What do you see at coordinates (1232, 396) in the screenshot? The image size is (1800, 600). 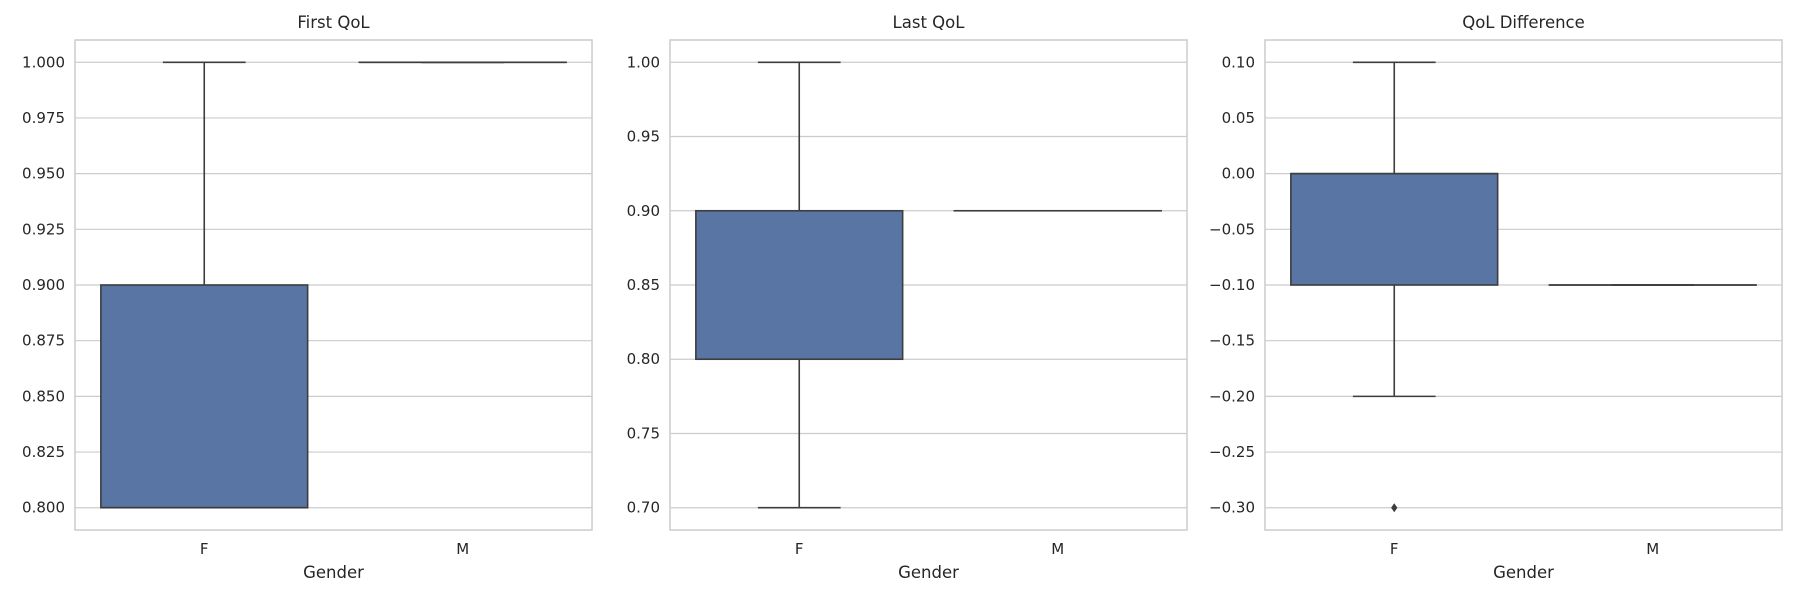 I see `y-tick-label: −0.20` at bounding box center [1232, 396].